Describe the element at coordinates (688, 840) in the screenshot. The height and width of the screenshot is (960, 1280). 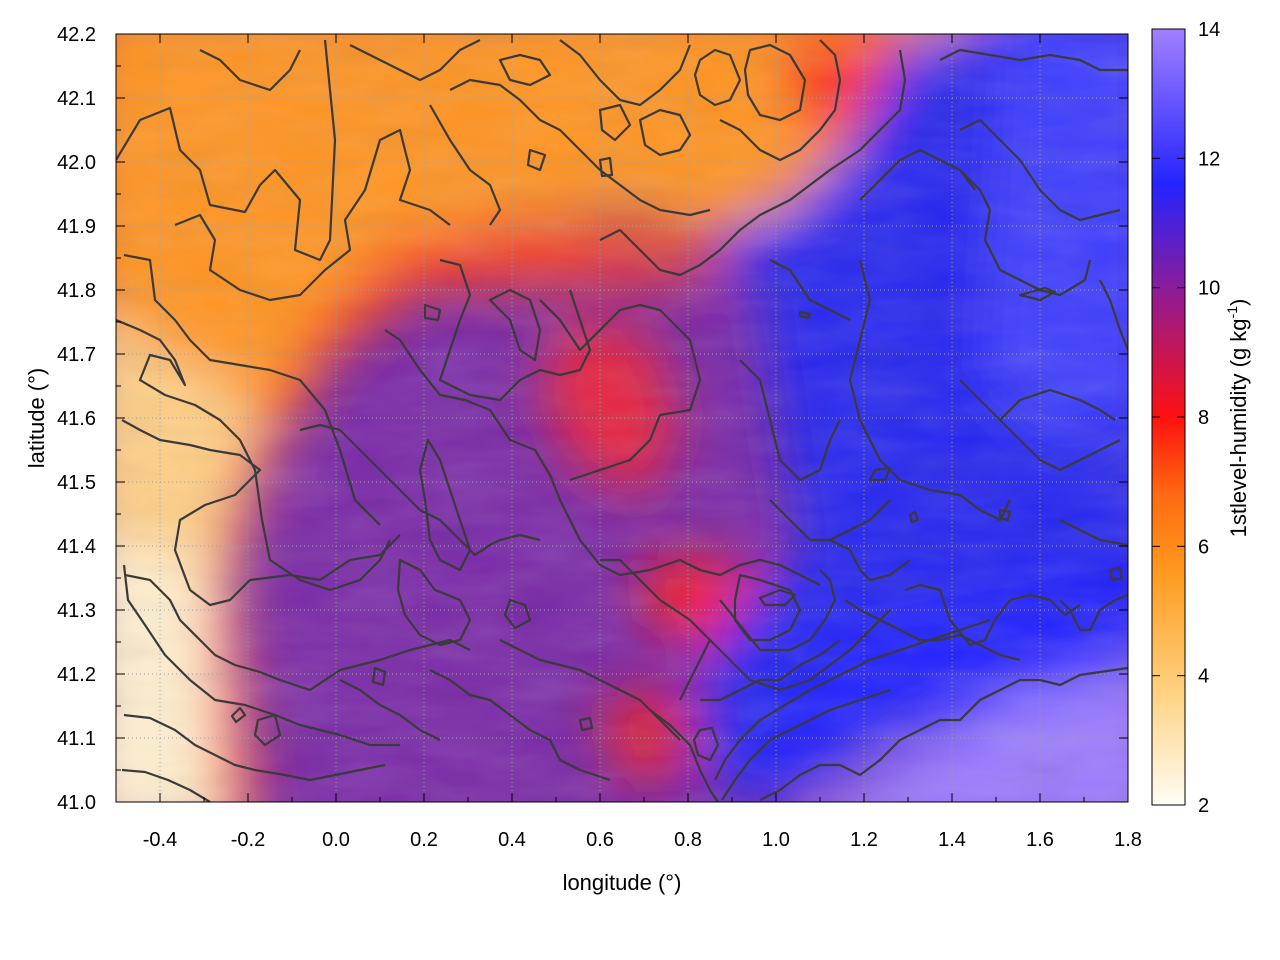
I see `x-tick-label: 0.8` at that location.